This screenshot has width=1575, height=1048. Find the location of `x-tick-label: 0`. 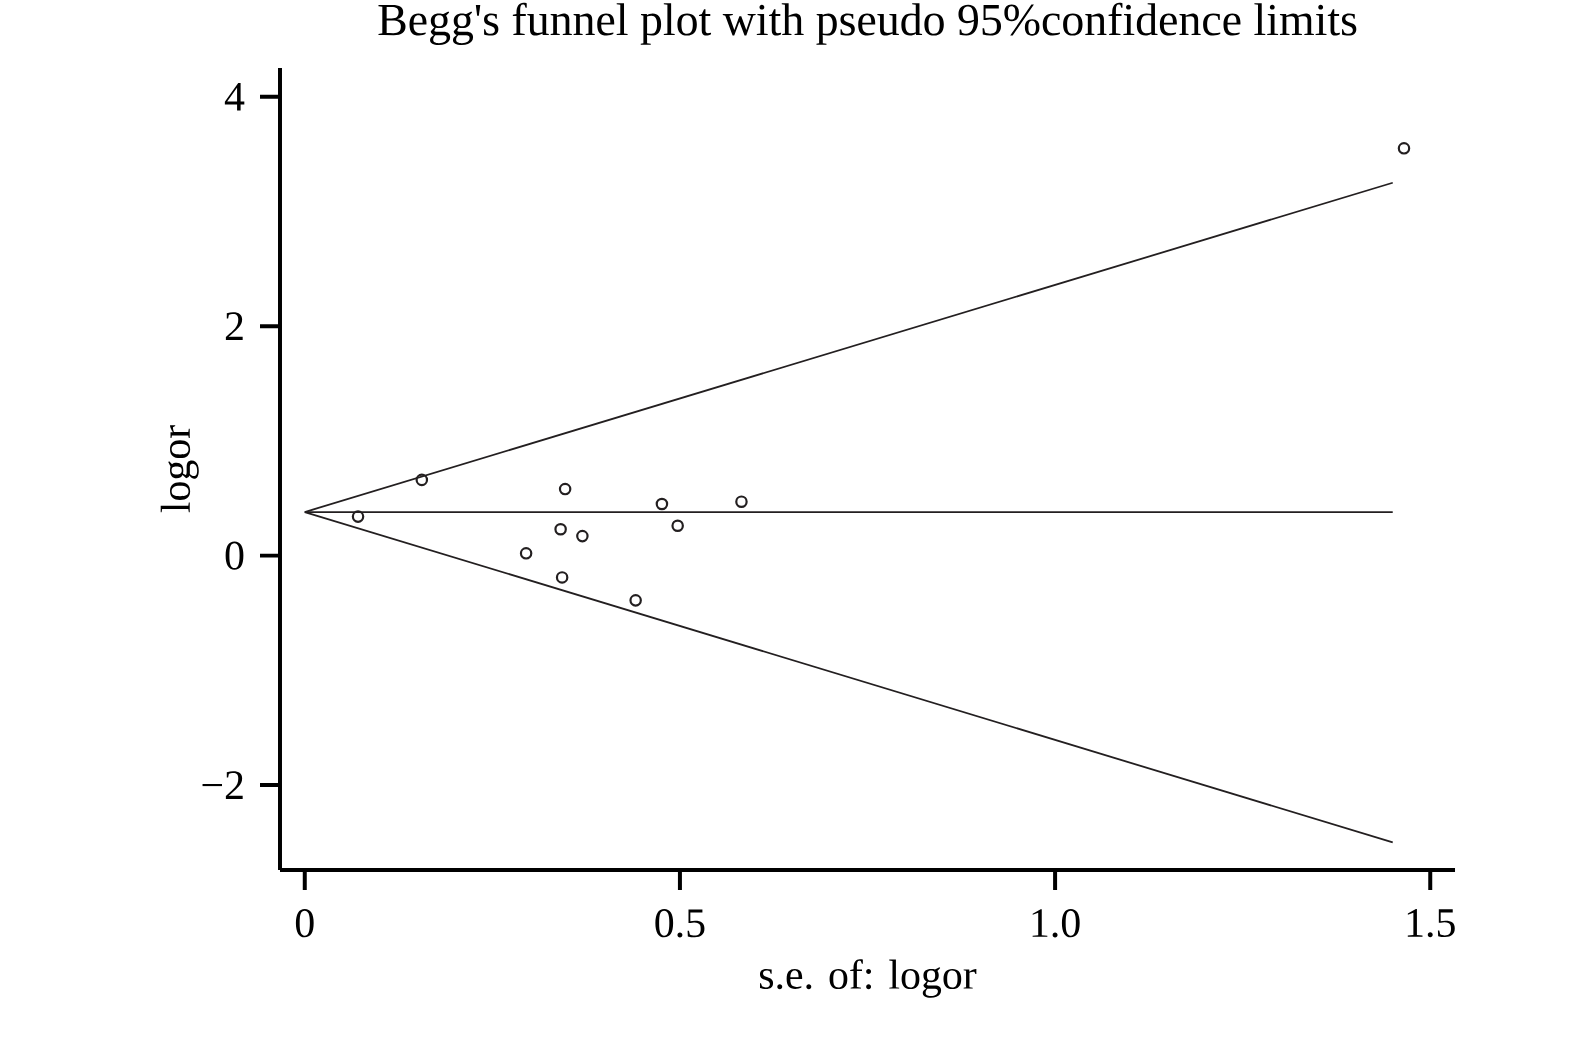

x-tick-label: 0 is located at coordinates (304, 923).